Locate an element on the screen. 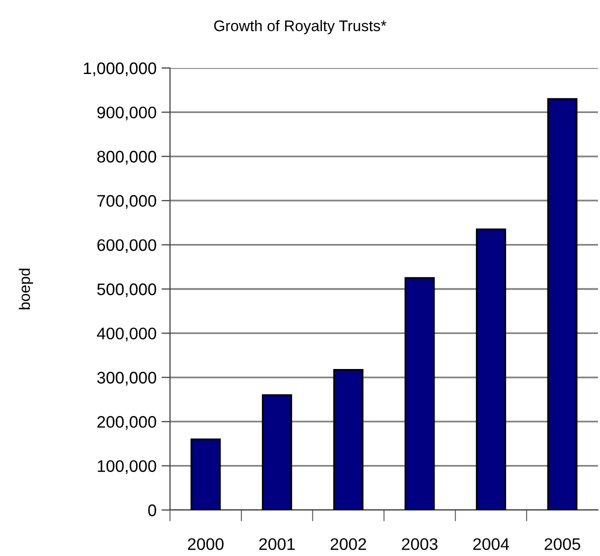 The width and height of the screenshot is (600, 556). y-tick-label: 800,000 is located at coordinates (126, 157).